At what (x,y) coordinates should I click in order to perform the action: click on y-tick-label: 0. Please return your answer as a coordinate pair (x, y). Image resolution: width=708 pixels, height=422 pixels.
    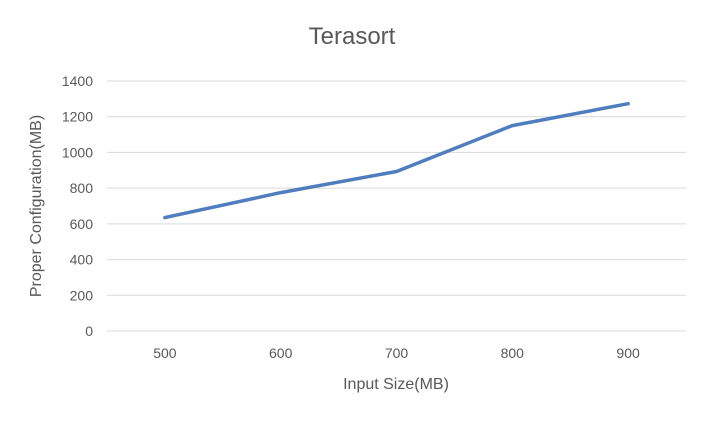
    Looking at the image, I should click on (89, 331).